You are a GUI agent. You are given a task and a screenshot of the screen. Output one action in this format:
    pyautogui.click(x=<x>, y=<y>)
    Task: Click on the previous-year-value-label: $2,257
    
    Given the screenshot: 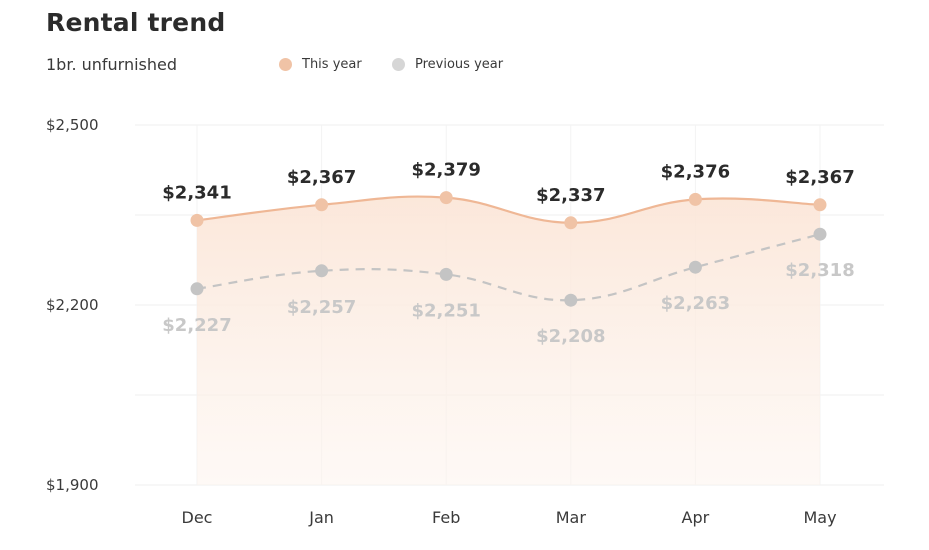 What is the action you would take?
    pyautogui.click(x=321, y=307)
    